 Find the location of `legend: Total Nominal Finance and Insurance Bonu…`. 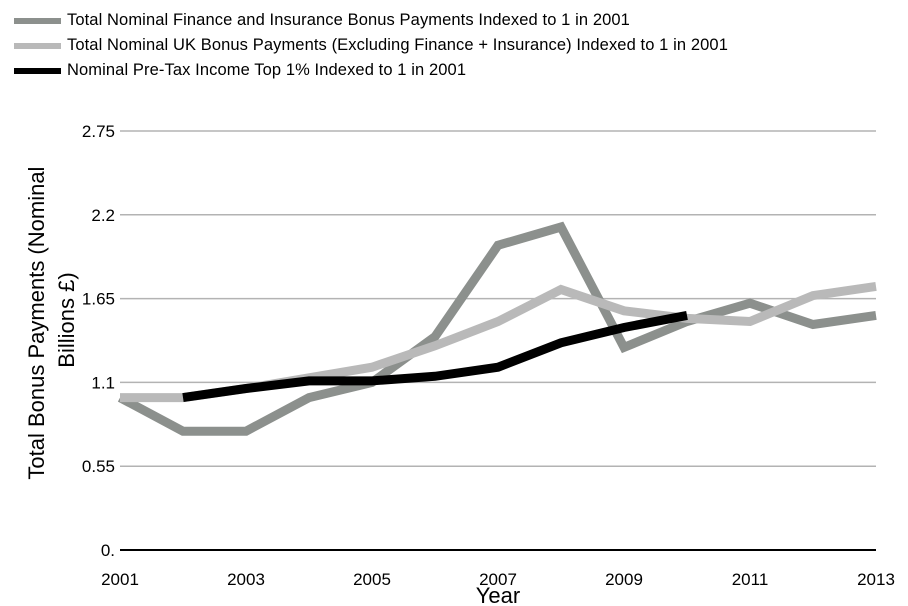

legend: Total Nominal Finance and Insurance Bonu… is located at coordinates (371, 45).